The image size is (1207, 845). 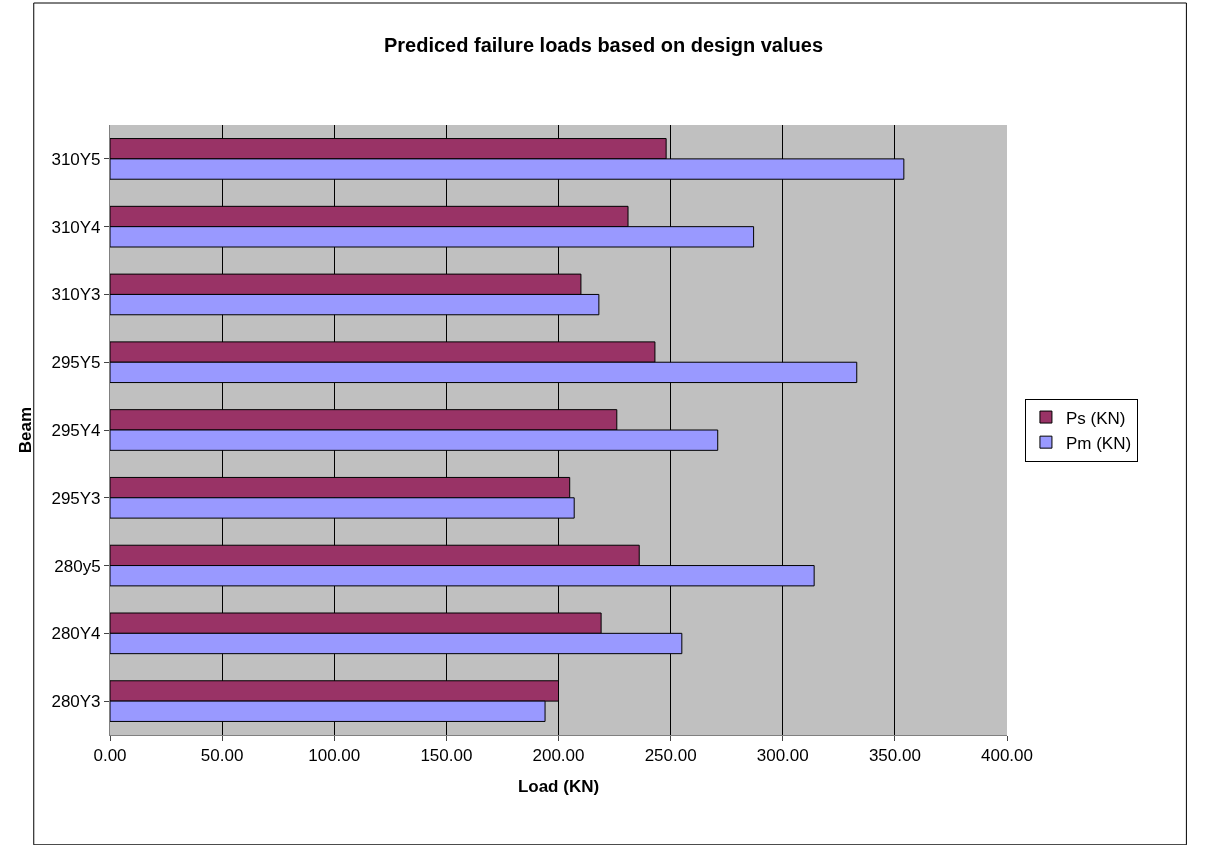 What do you see at coordinates (77, 566) in the screenshot?
I see `y-tick-label: 280y5` at bounding box center [77, 566].